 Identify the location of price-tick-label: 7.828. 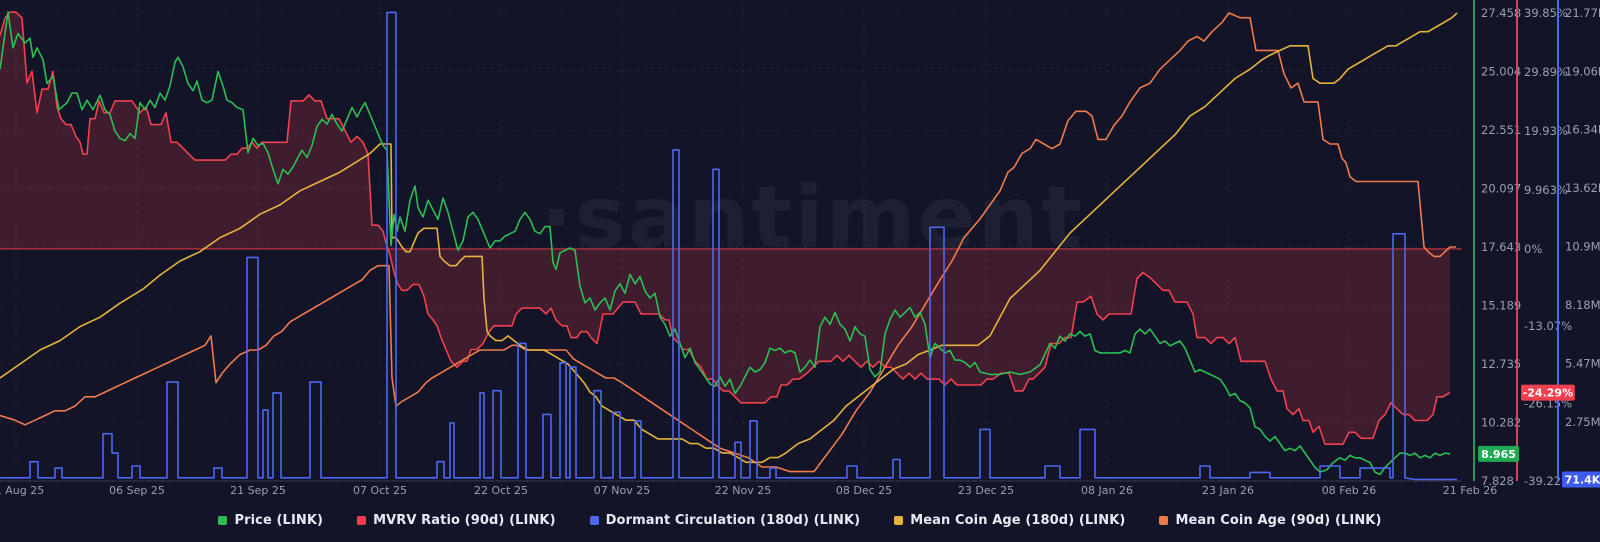
(1497, 481).